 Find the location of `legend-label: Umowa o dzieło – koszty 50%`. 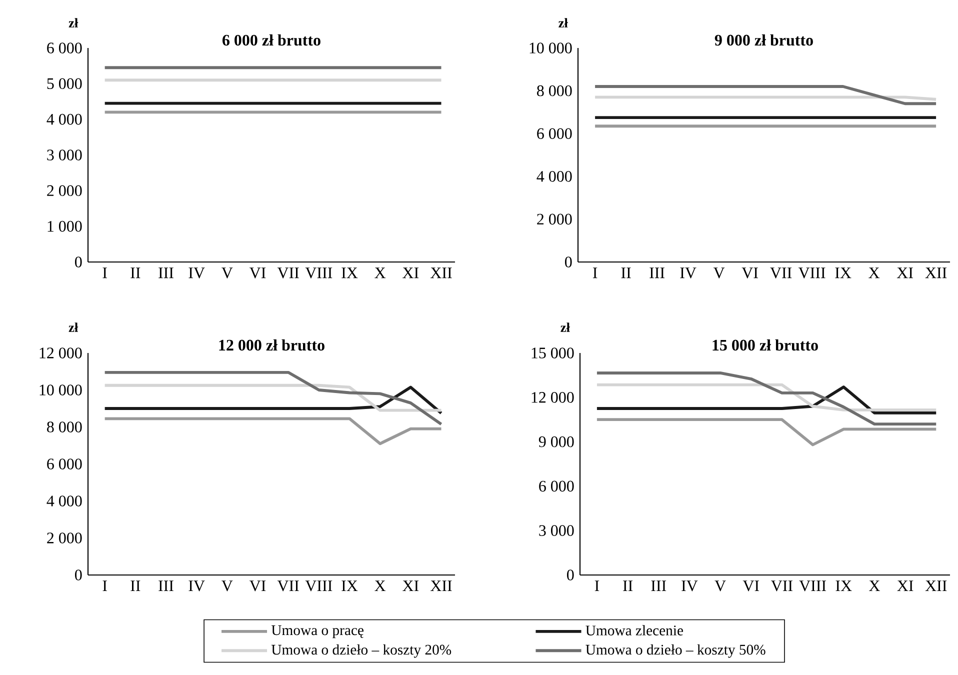

legend-label: Umowa o dzieło – koszty 50% is located at coordinates (676, 651).